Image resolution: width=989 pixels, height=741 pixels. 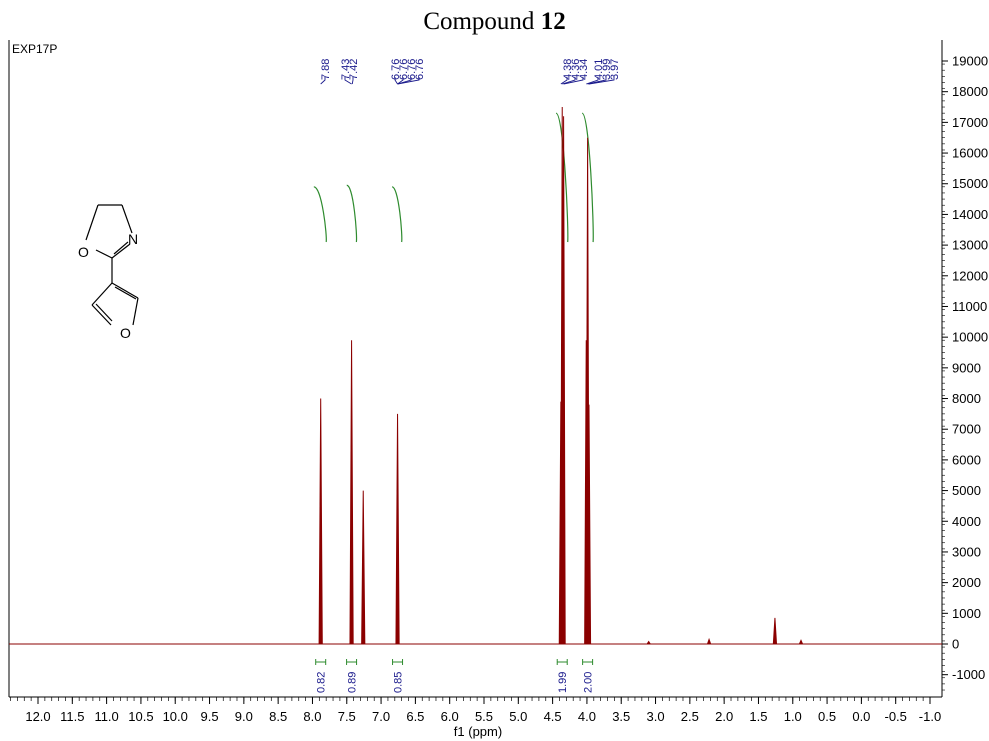 What do you see at coordinates (970, 153) in the screenshot?
I see `y-tick-label: 16000` at bounding box center [970, 153].